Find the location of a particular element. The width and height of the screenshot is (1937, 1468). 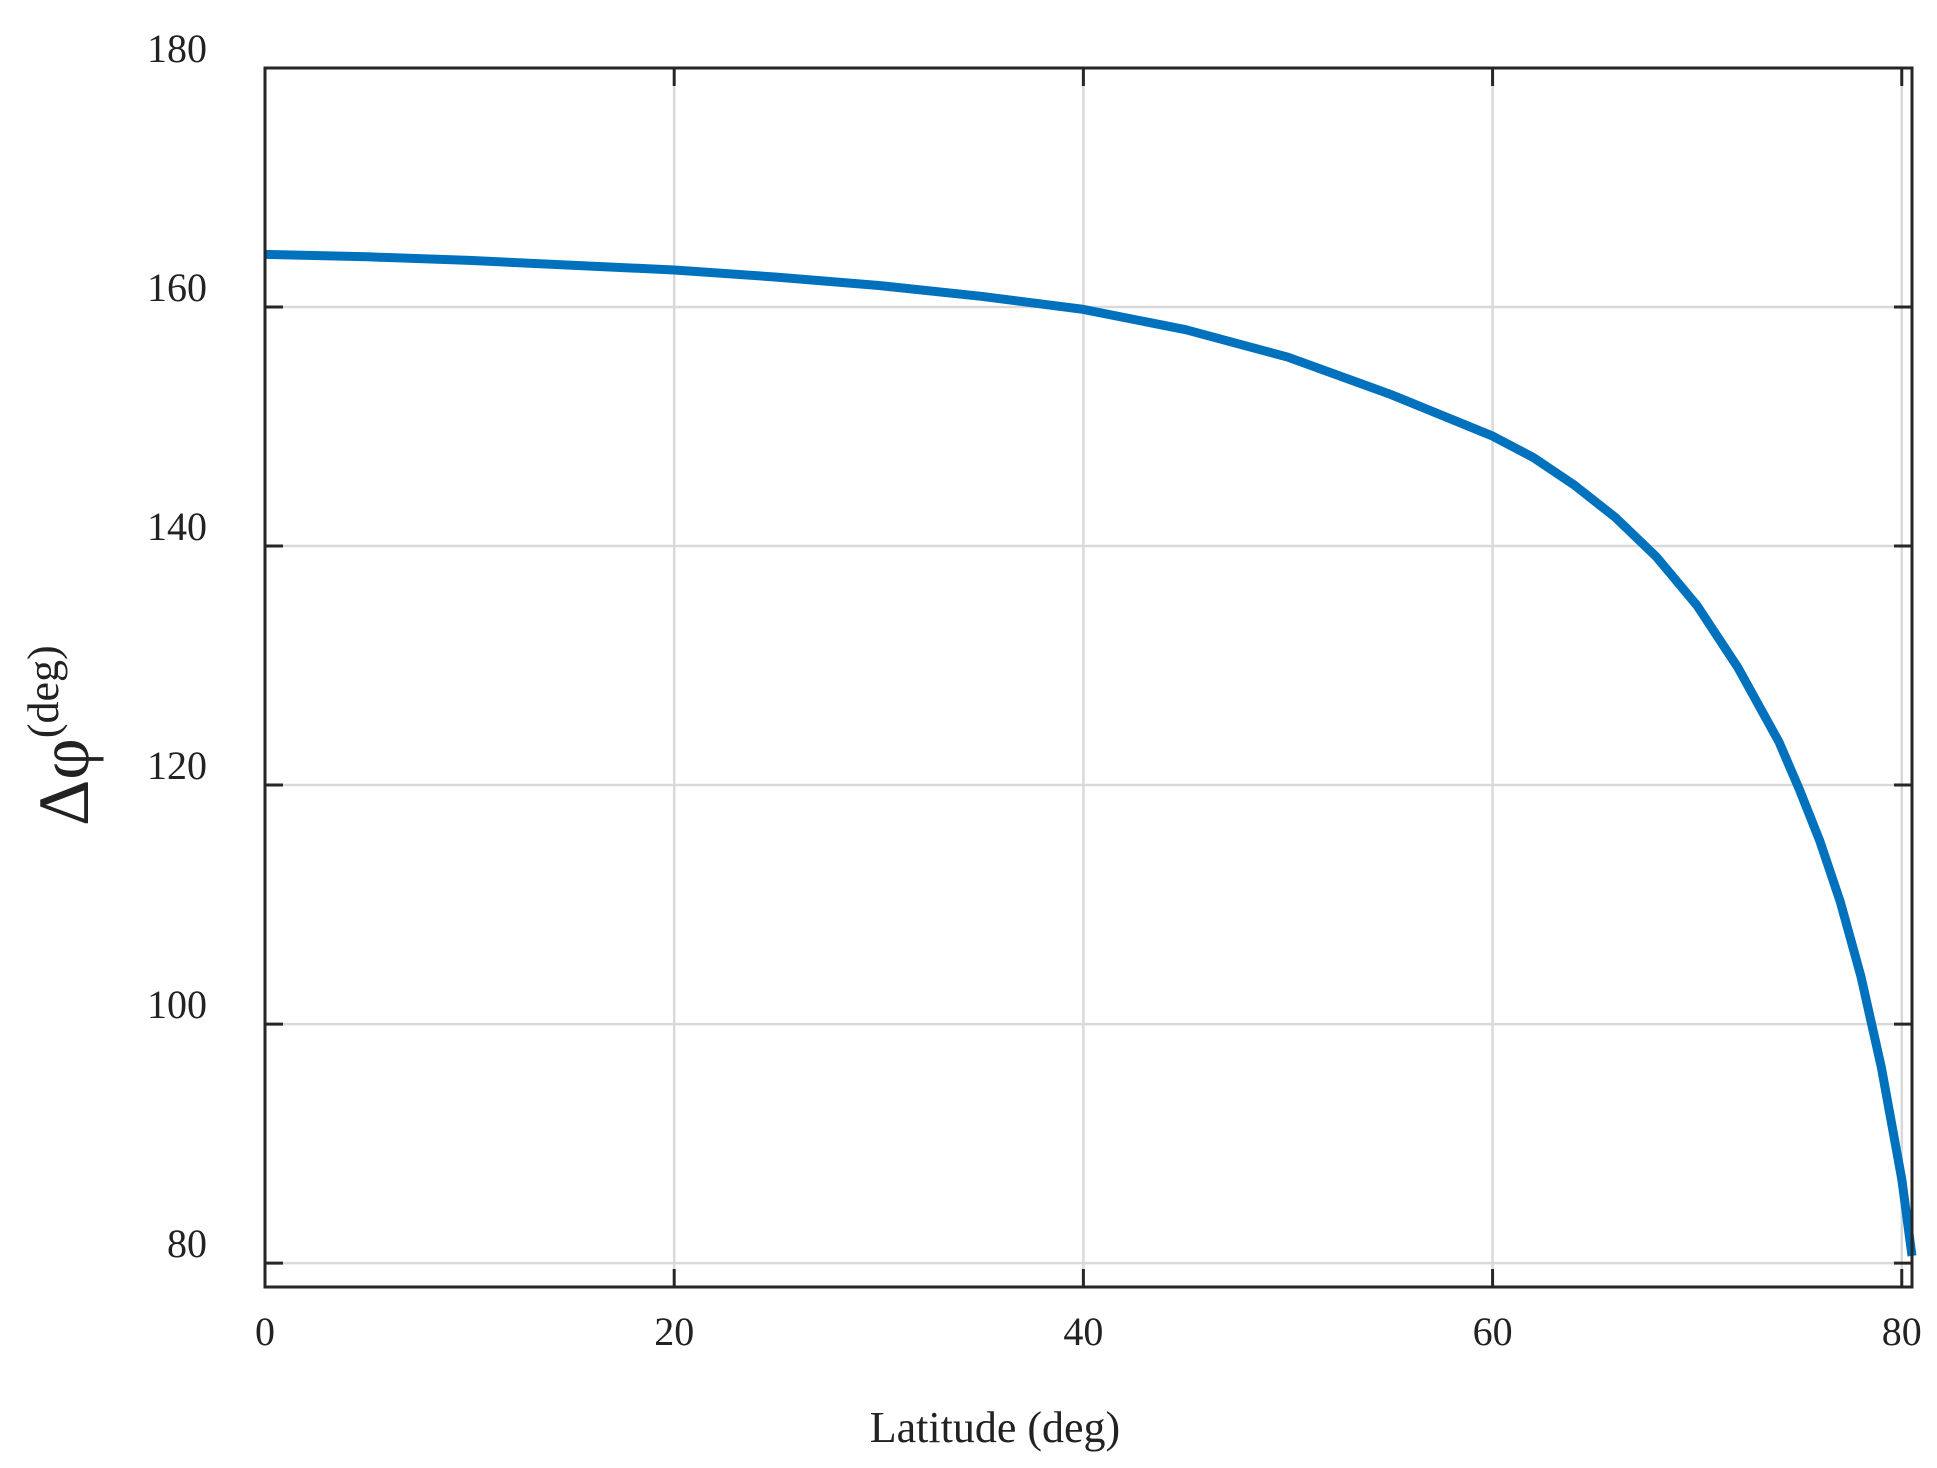

x-tick-label: 0 is located at coordinates (265, 1331).